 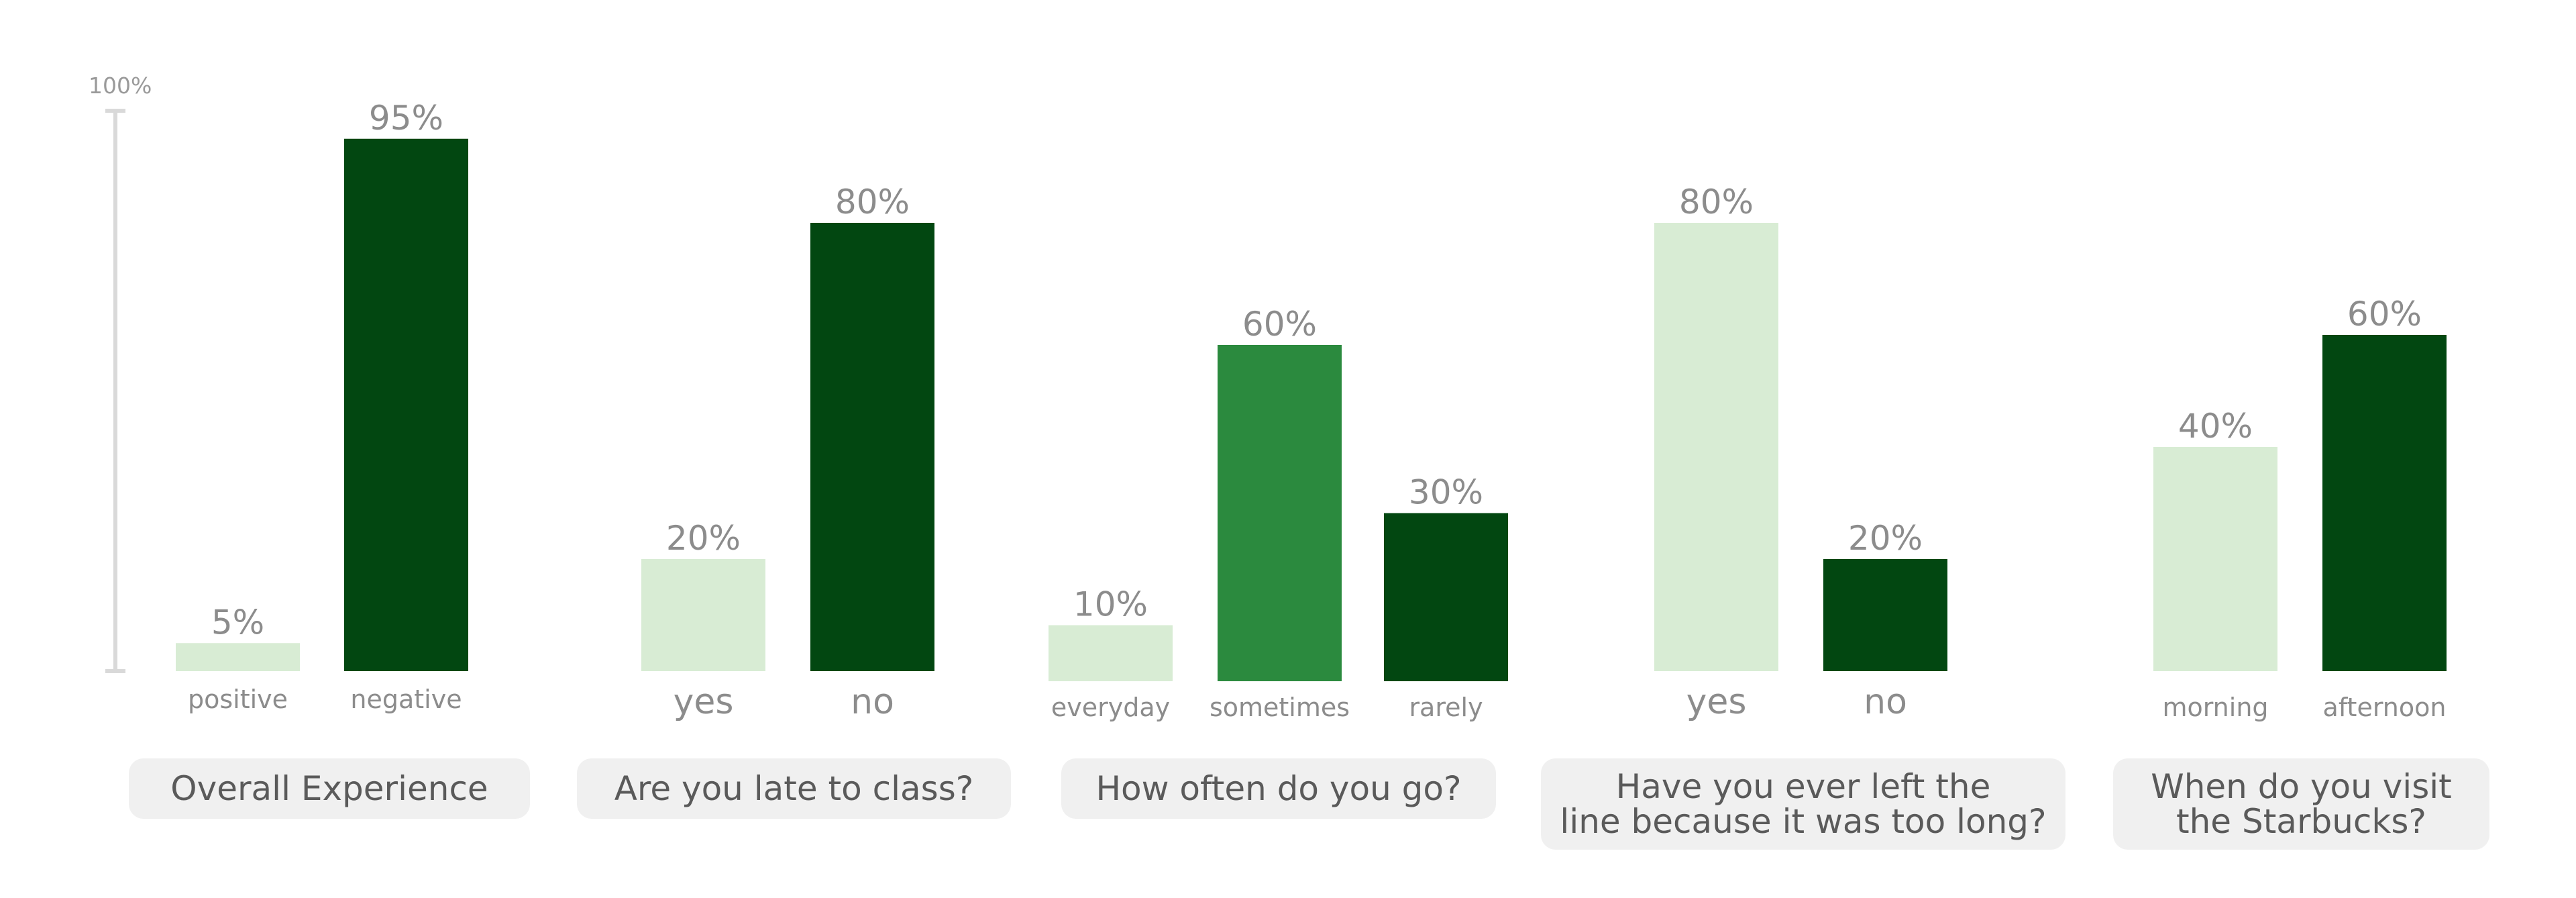 What do you see at coordinates (406, 118) in the screenshot?
I see `data-label: 95%` at bounding box center [406, 118].